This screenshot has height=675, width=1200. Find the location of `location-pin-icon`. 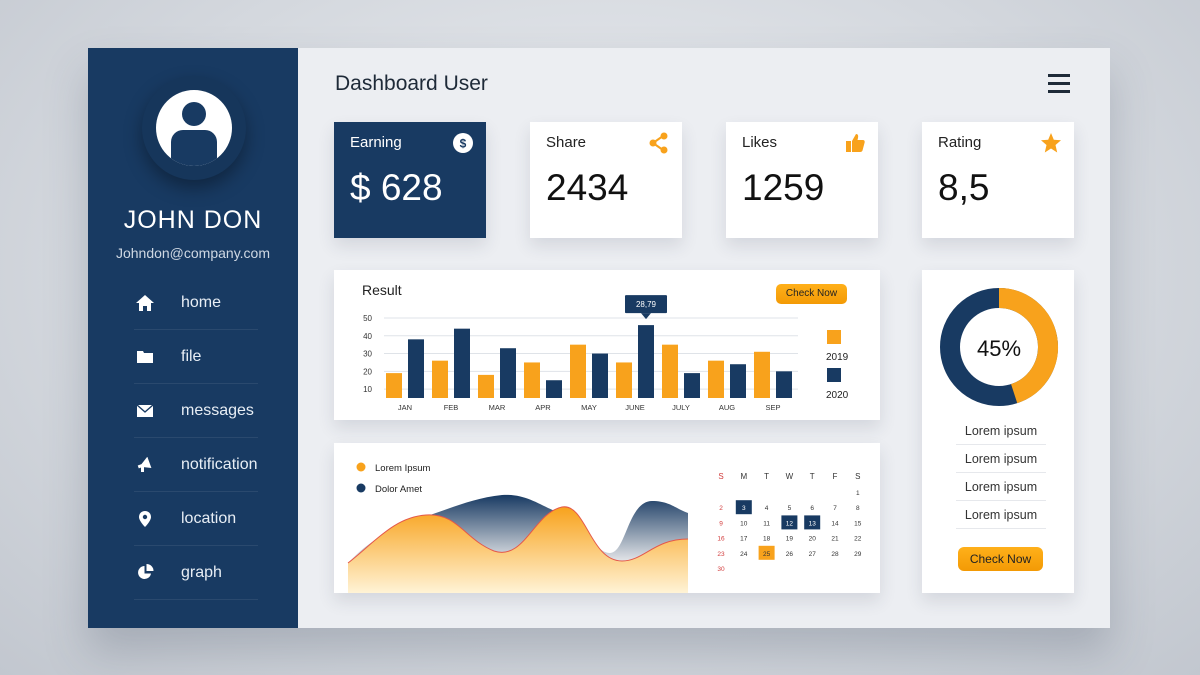

location-pin-icon is located at coordinates (145, 519).